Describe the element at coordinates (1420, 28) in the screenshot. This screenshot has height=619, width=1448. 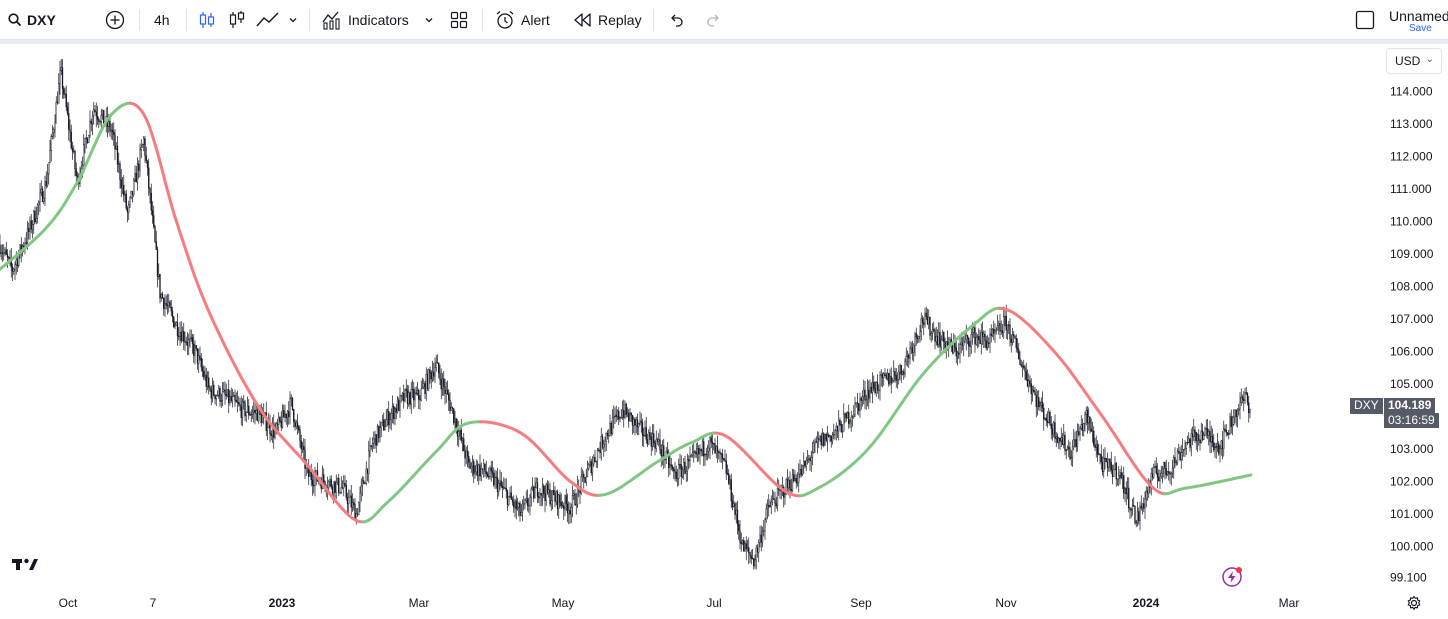
I see `save-link: Save` at that location.